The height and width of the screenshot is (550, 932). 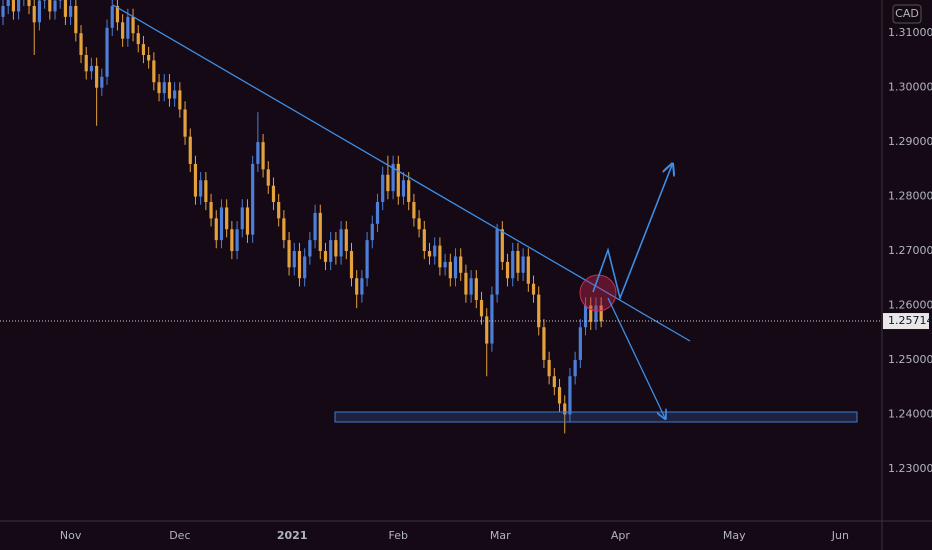 What do you see at coordinates (910, 196) in the screenshot?
I see `y-tick-label: 1.28000` at bounding box center [910, 196].